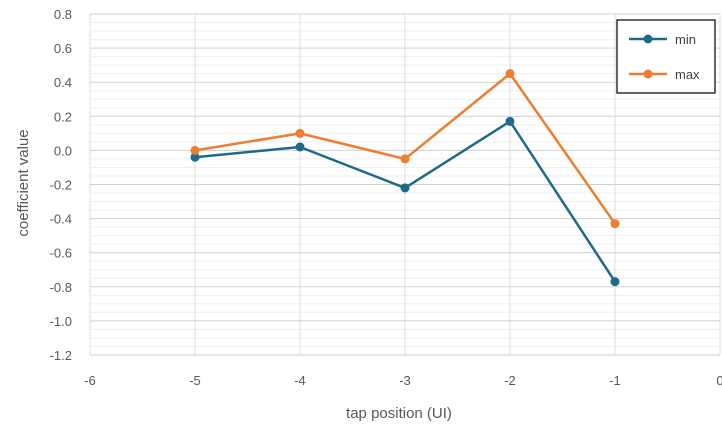 Image resolution: width=722 pixels, height=429 pixels. I want to click on x-tick-label: -3, so click(405, 380).